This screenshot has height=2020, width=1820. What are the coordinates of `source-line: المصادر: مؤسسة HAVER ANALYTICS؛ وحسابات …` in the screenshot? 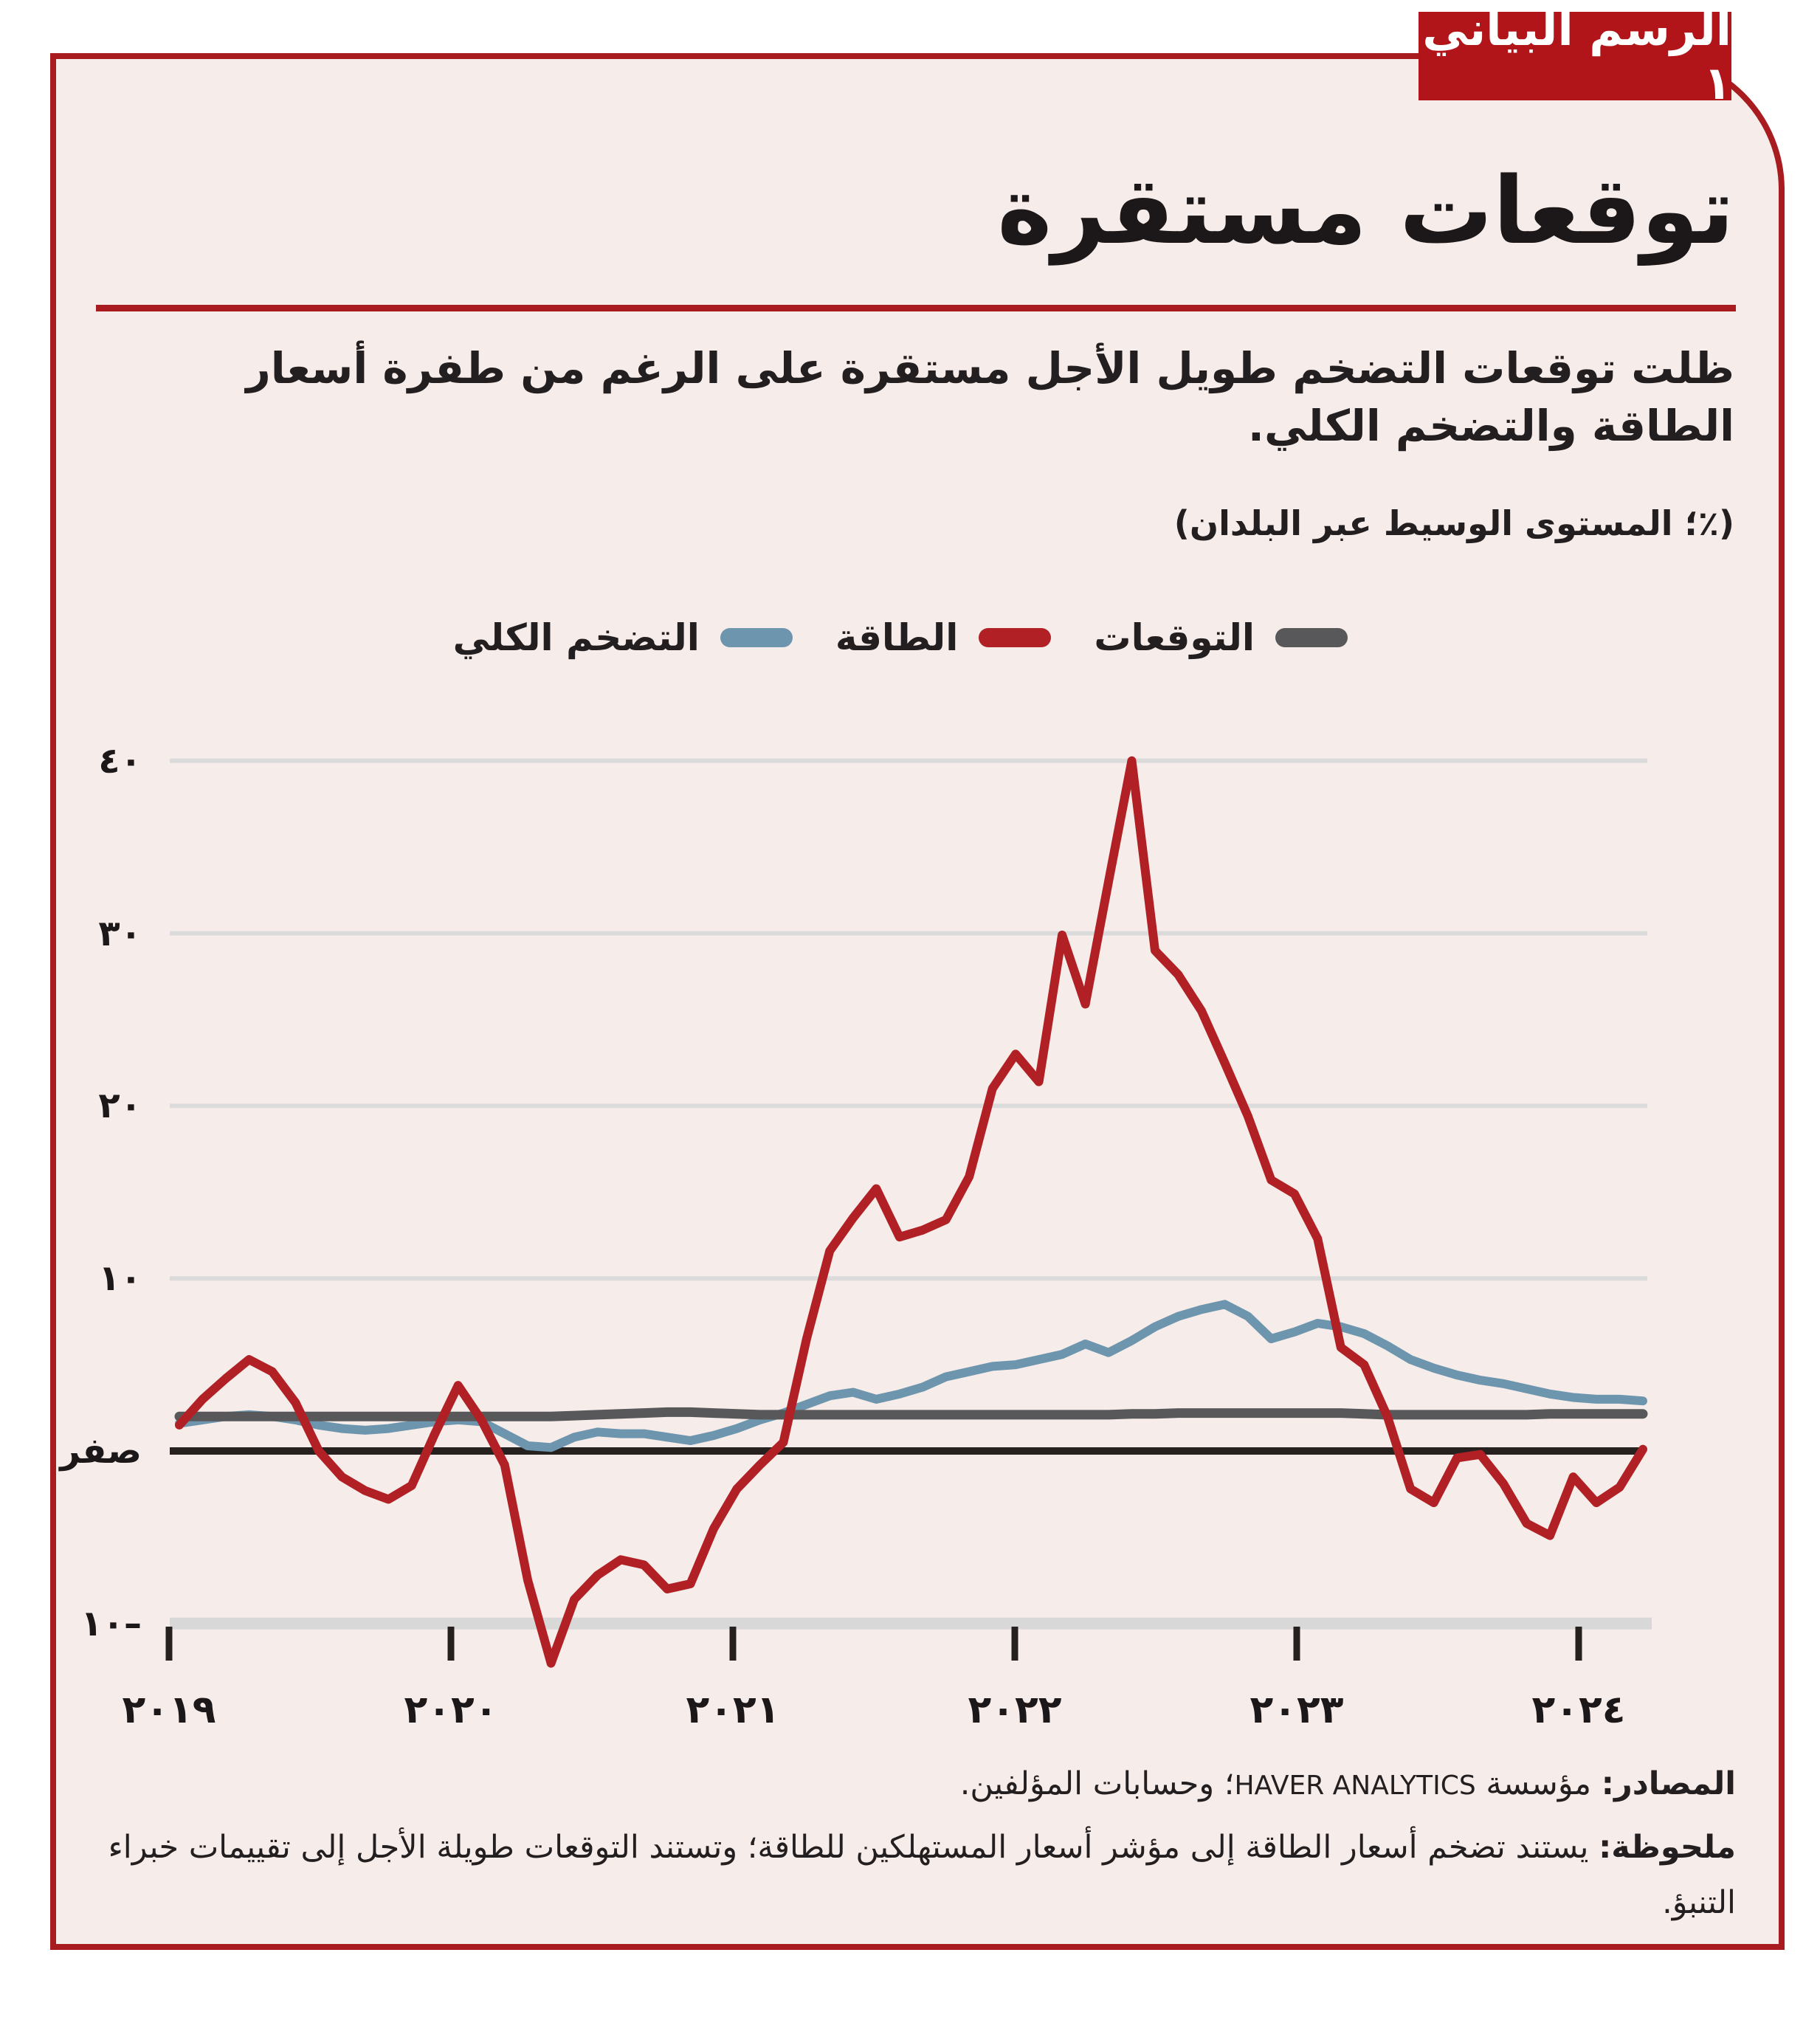 It's located at (910, 1783).